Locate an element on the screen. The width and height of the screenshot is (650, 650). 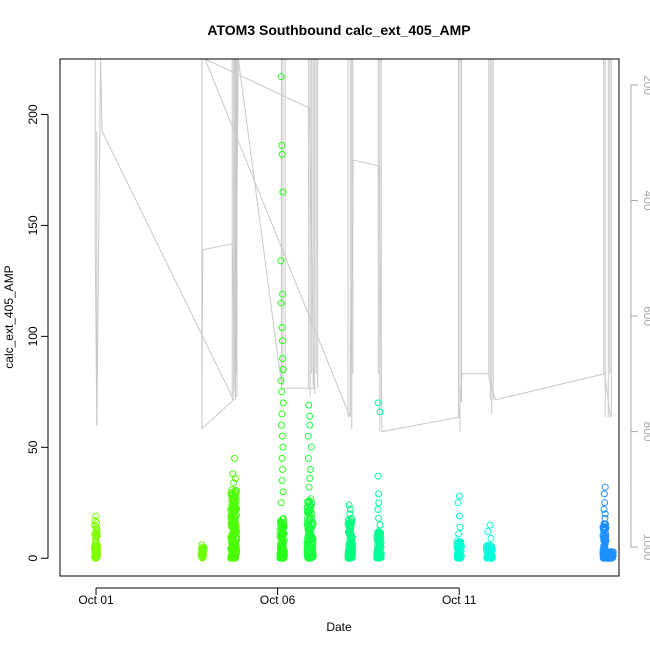
y-tick-label: 0 is located at coordinates (33, 558).